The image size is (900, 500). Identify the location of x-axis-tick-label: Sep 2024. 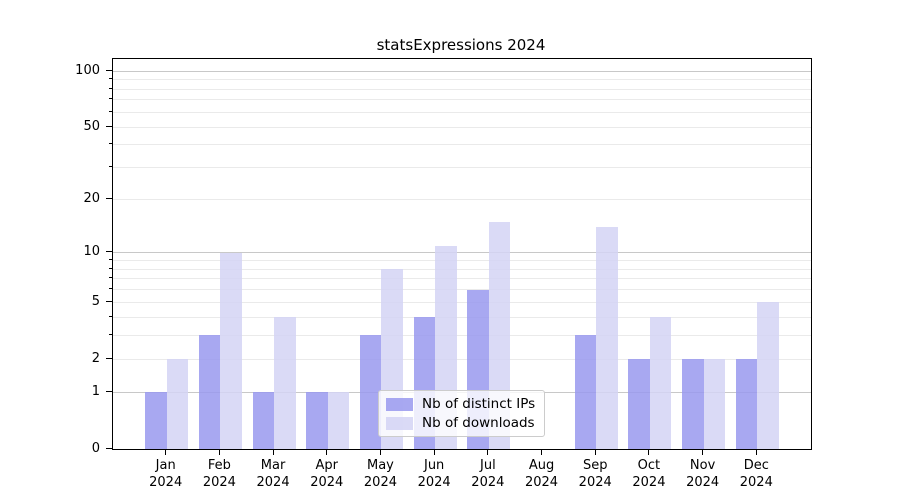
(595, 474).